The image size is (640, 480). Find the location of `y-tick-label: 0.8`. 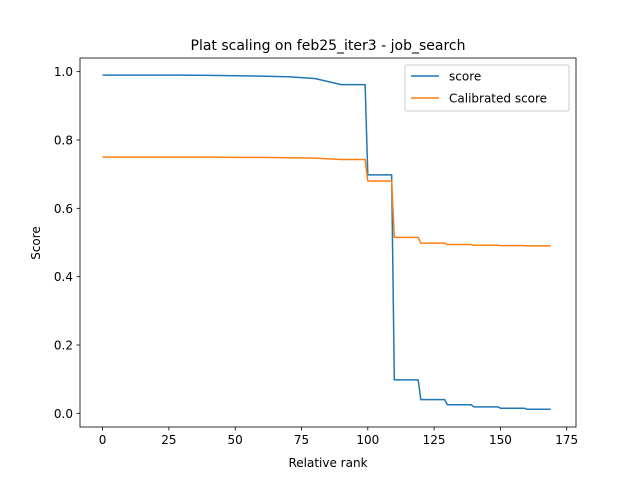

y-tick-label: 0.8 is located at coordinates (63, 141).